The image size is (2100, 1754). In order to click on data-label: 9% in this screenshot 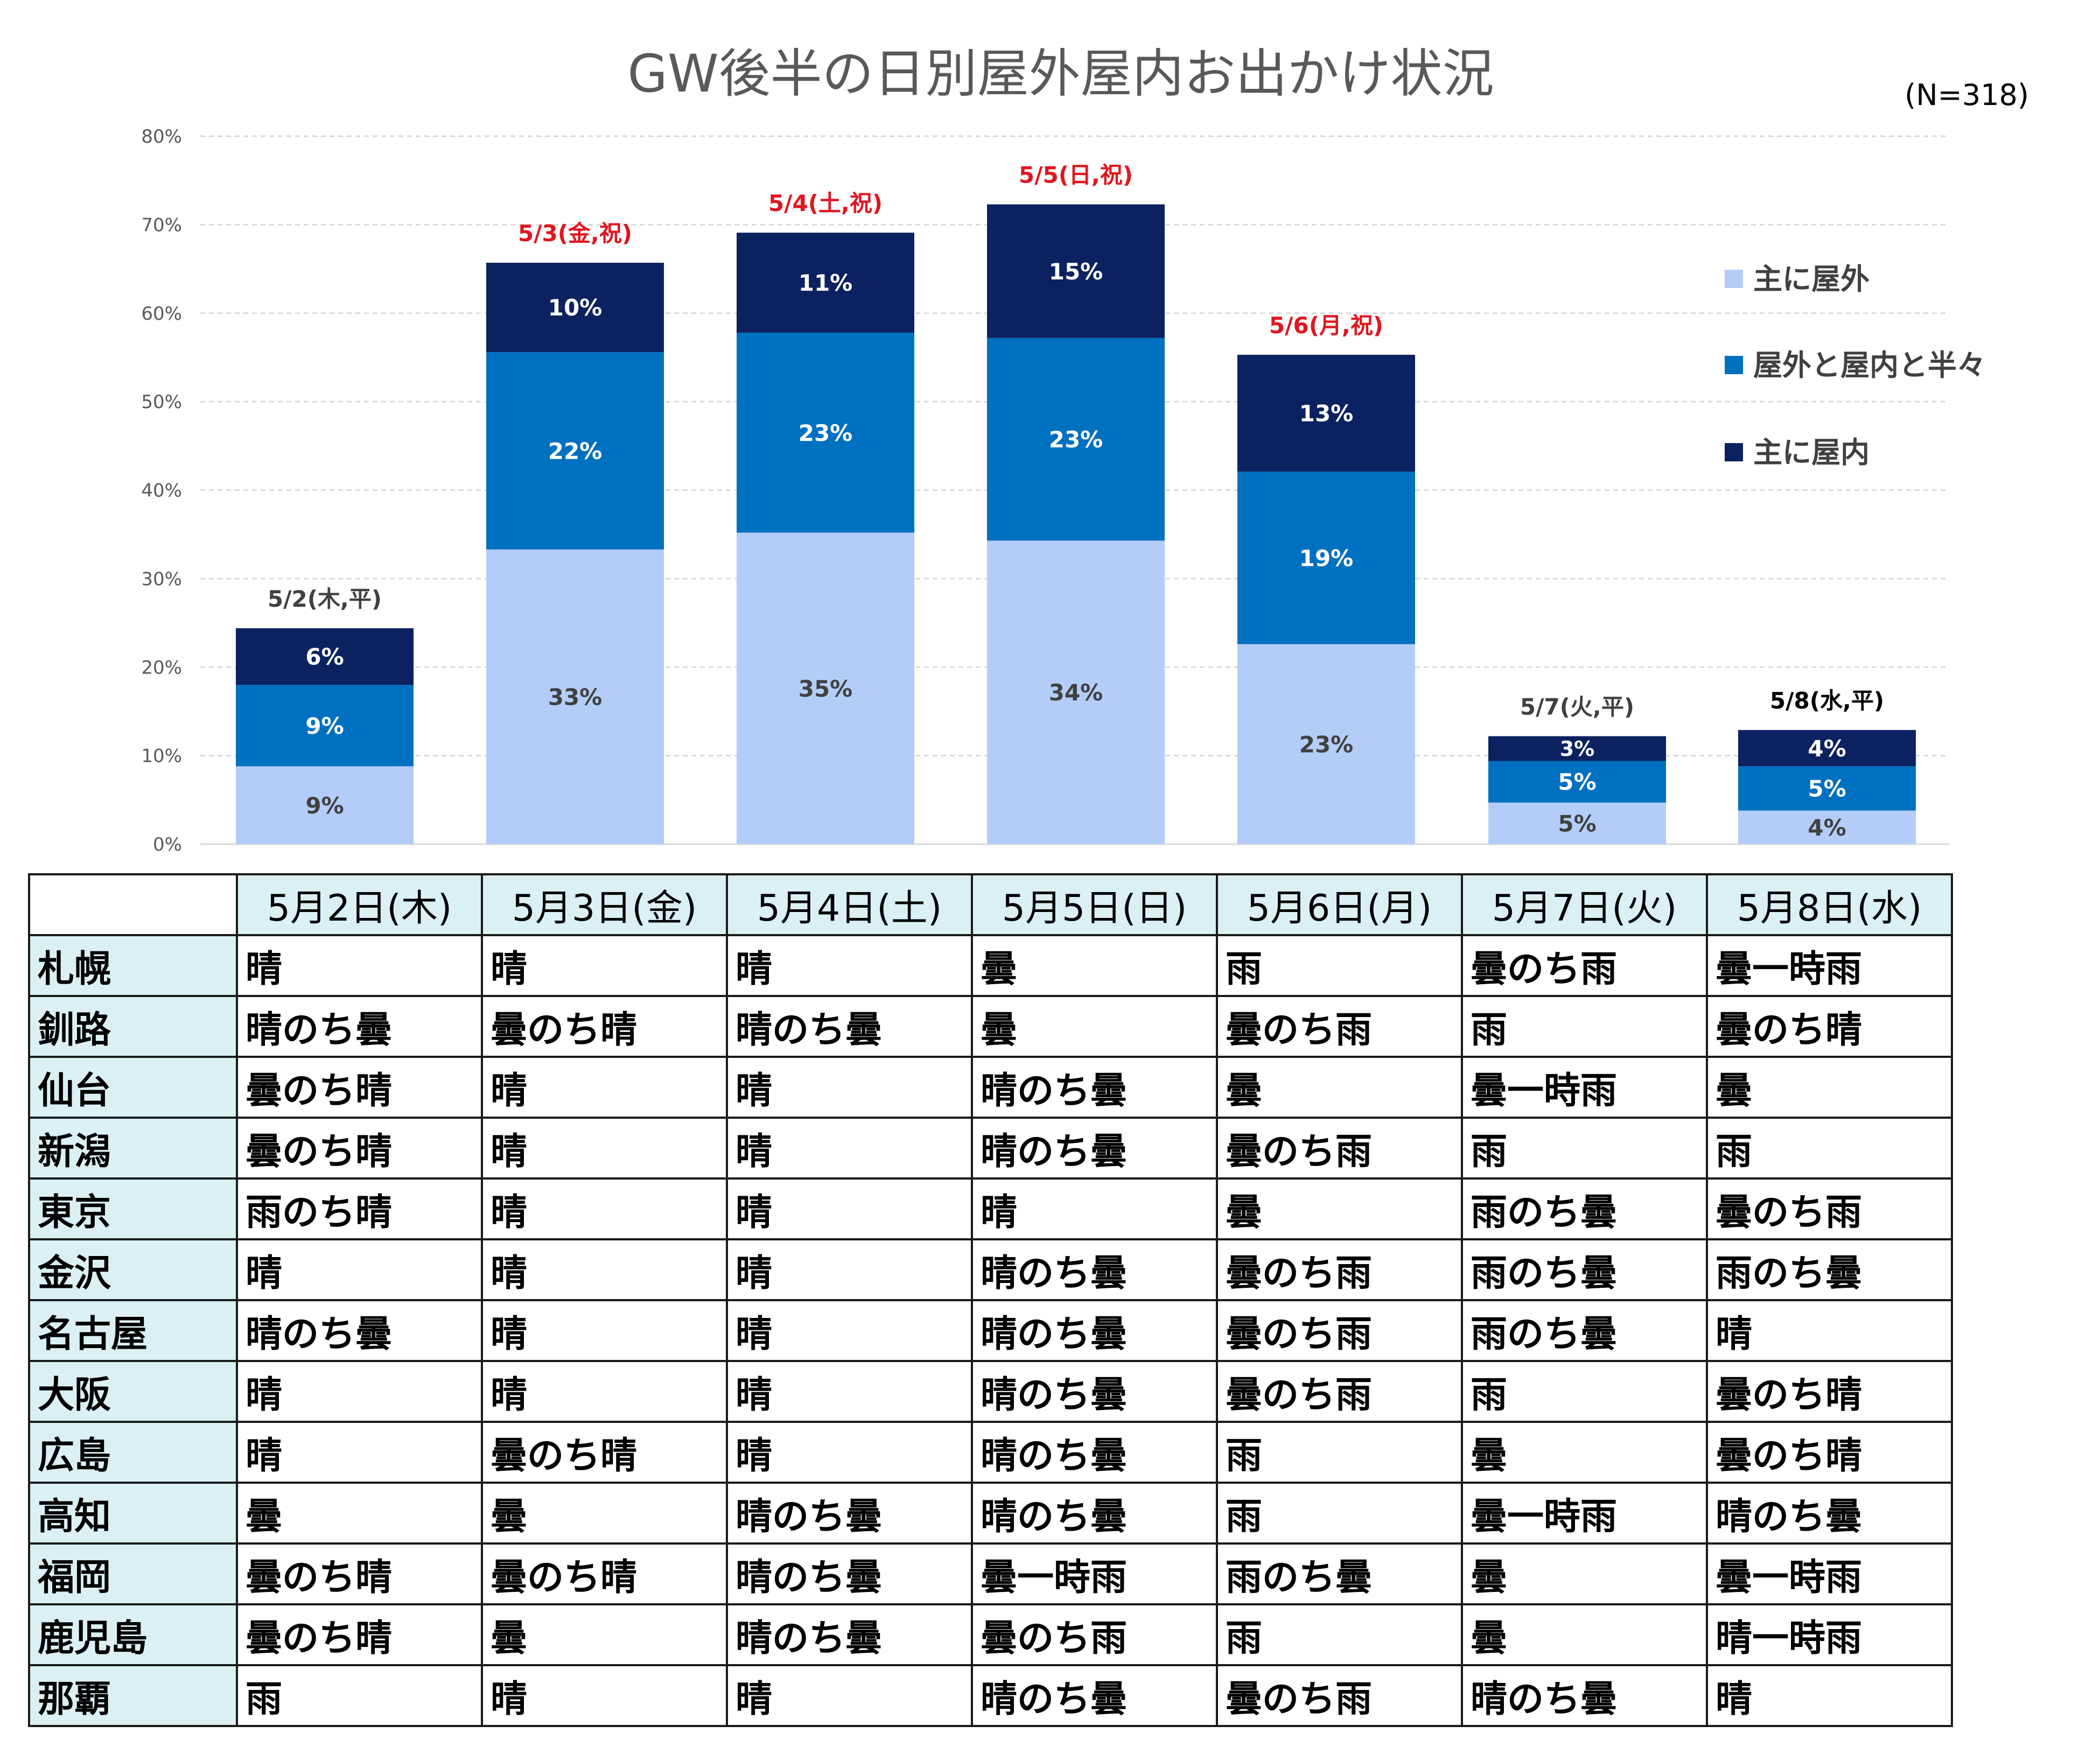, I will do `click(324, 726)`.